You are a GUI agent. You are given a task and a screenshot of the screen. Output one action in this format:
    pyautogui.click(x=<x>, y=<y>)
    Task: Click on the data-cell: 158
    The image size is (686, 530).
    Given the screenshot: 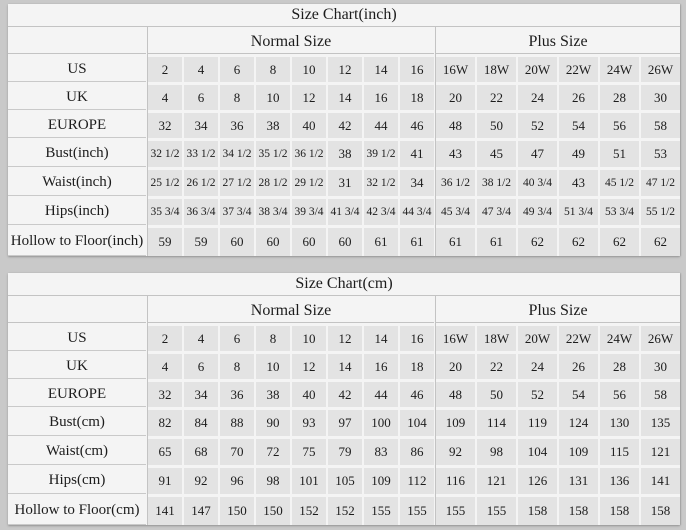 What is the action you would take?
    pyautogui.click(x=537, y=511)
    